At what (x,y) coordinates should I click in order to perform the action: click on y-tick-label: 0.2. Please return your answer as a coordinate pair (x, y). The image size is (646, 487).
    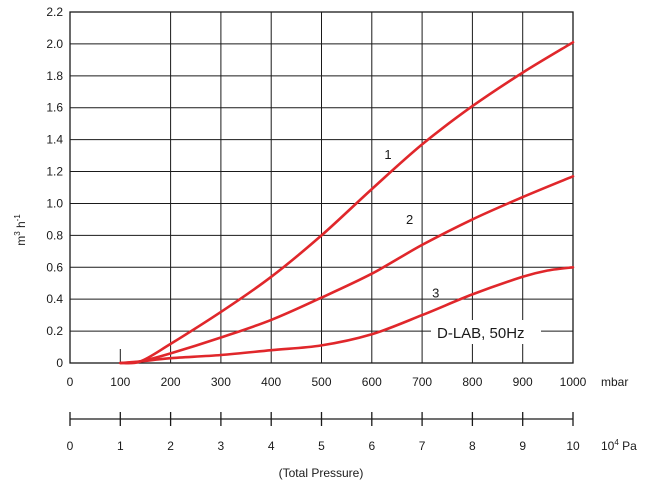
    Looking at the image, I should click on (54, 331).